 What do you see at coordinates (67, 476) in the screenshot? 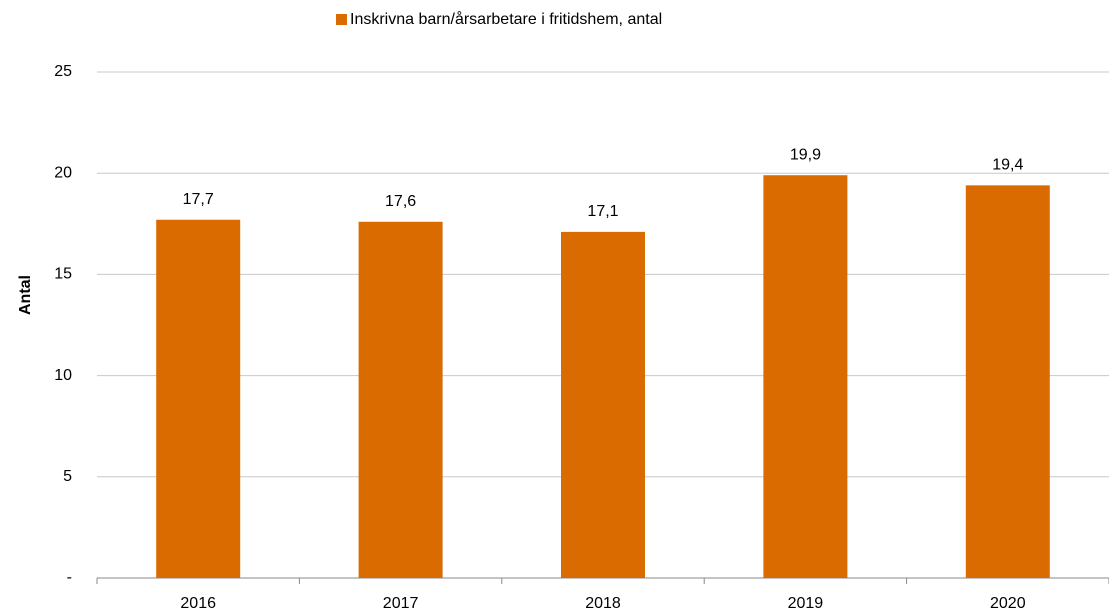
I see `y-tick-label: 5` at bounding box center [67, 476].